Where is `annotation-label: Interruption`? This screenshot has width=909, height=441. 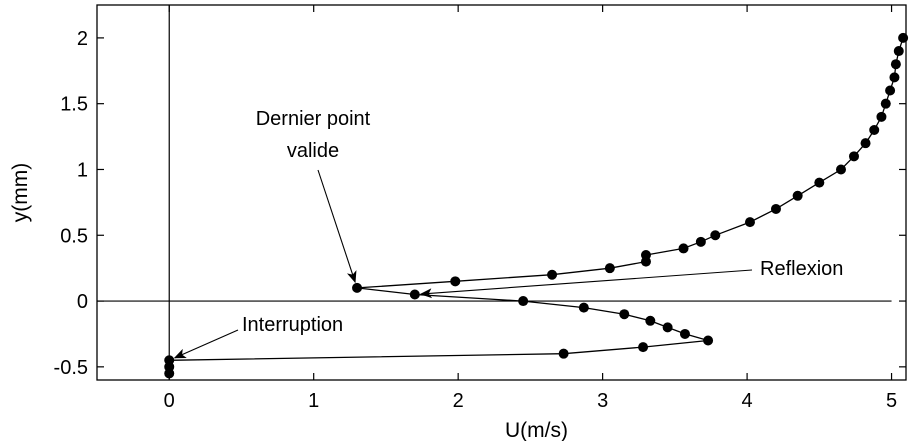 annotation-label: Interruption is located at coordinates (292, 325).